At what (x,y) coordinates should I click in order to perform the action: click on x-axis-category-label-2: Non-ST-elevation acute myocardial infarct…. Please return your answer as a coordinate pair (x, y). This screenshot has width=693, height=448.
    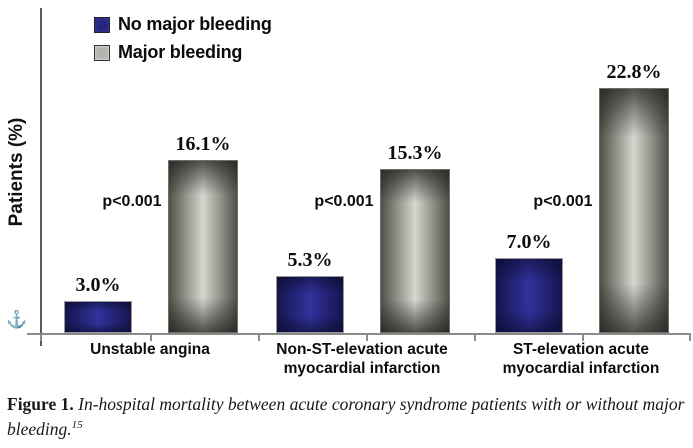
    Looking at the image, I should click on (362, 359).